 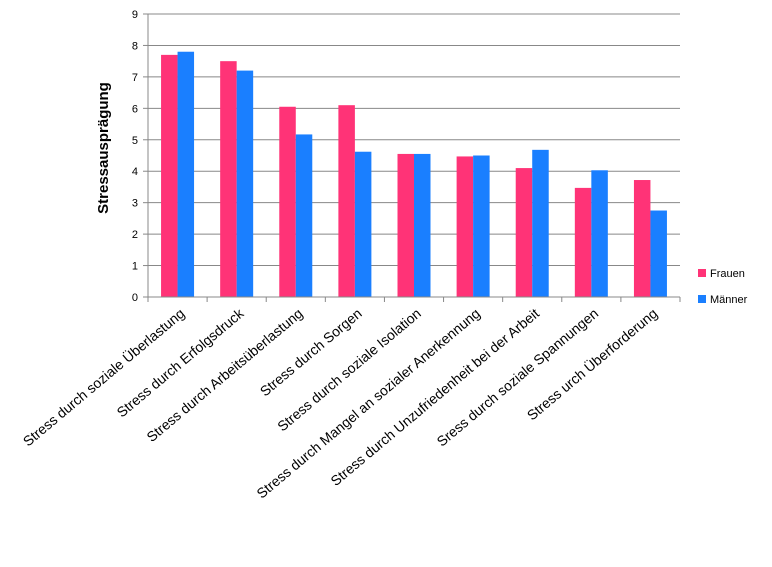 I want to click on y-tick-label: 5, so click(x=135, y=141).